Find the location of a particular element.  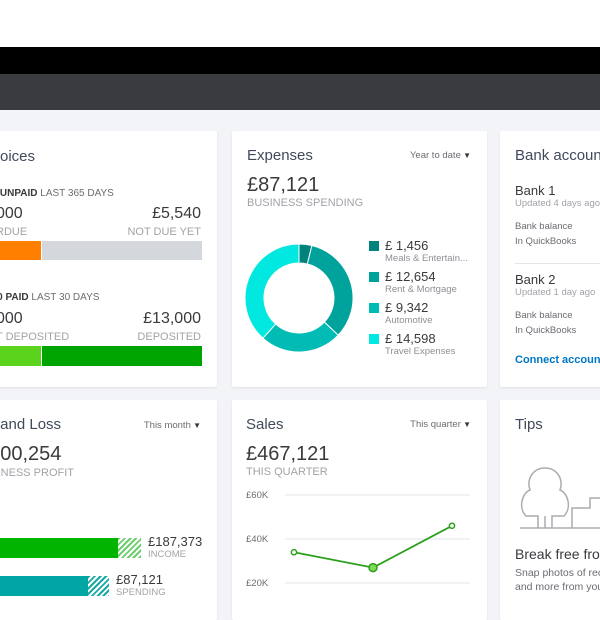

tree-icon is located at coordinates (560, 498).